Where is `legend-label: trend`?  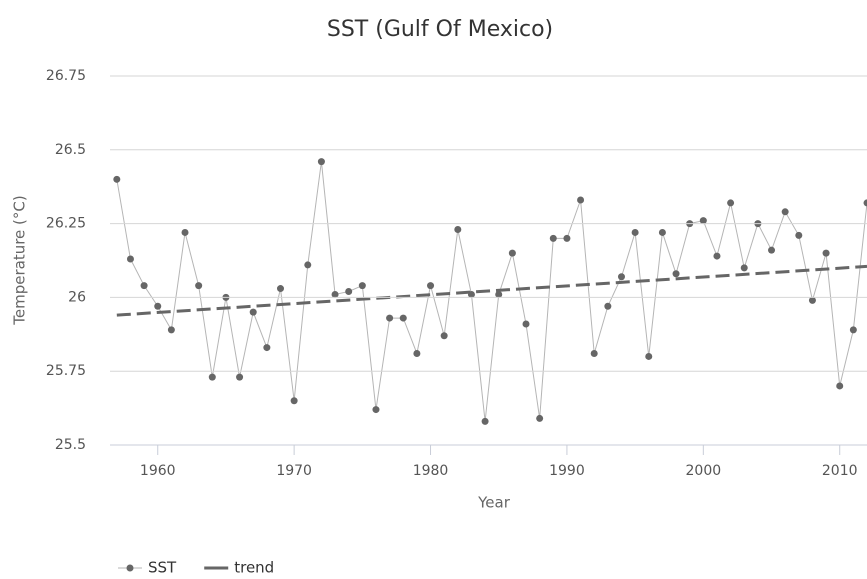 legend-label: trend is located at coordinates (254, 568).